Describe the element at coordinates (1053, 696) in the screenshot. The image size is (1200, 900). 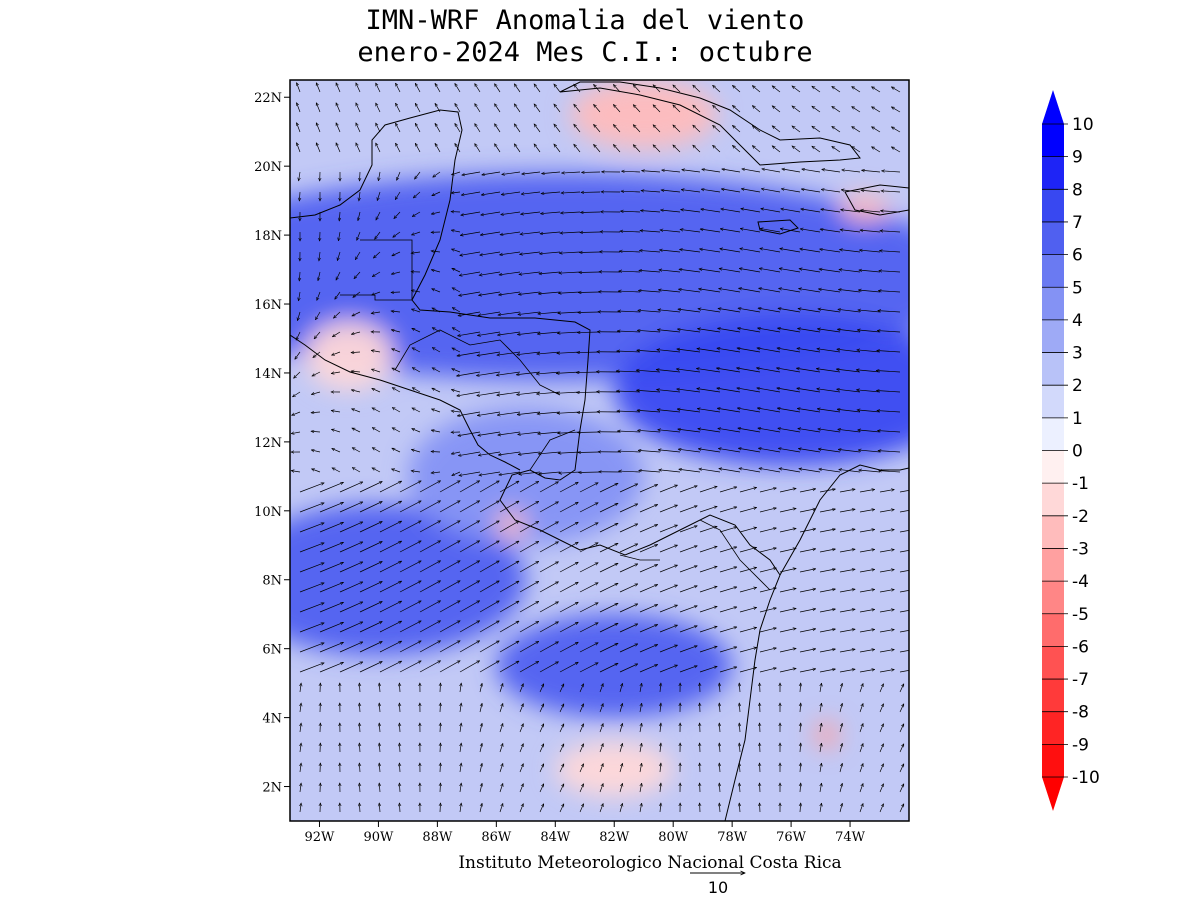
I see `colorbar-segment` at that location.